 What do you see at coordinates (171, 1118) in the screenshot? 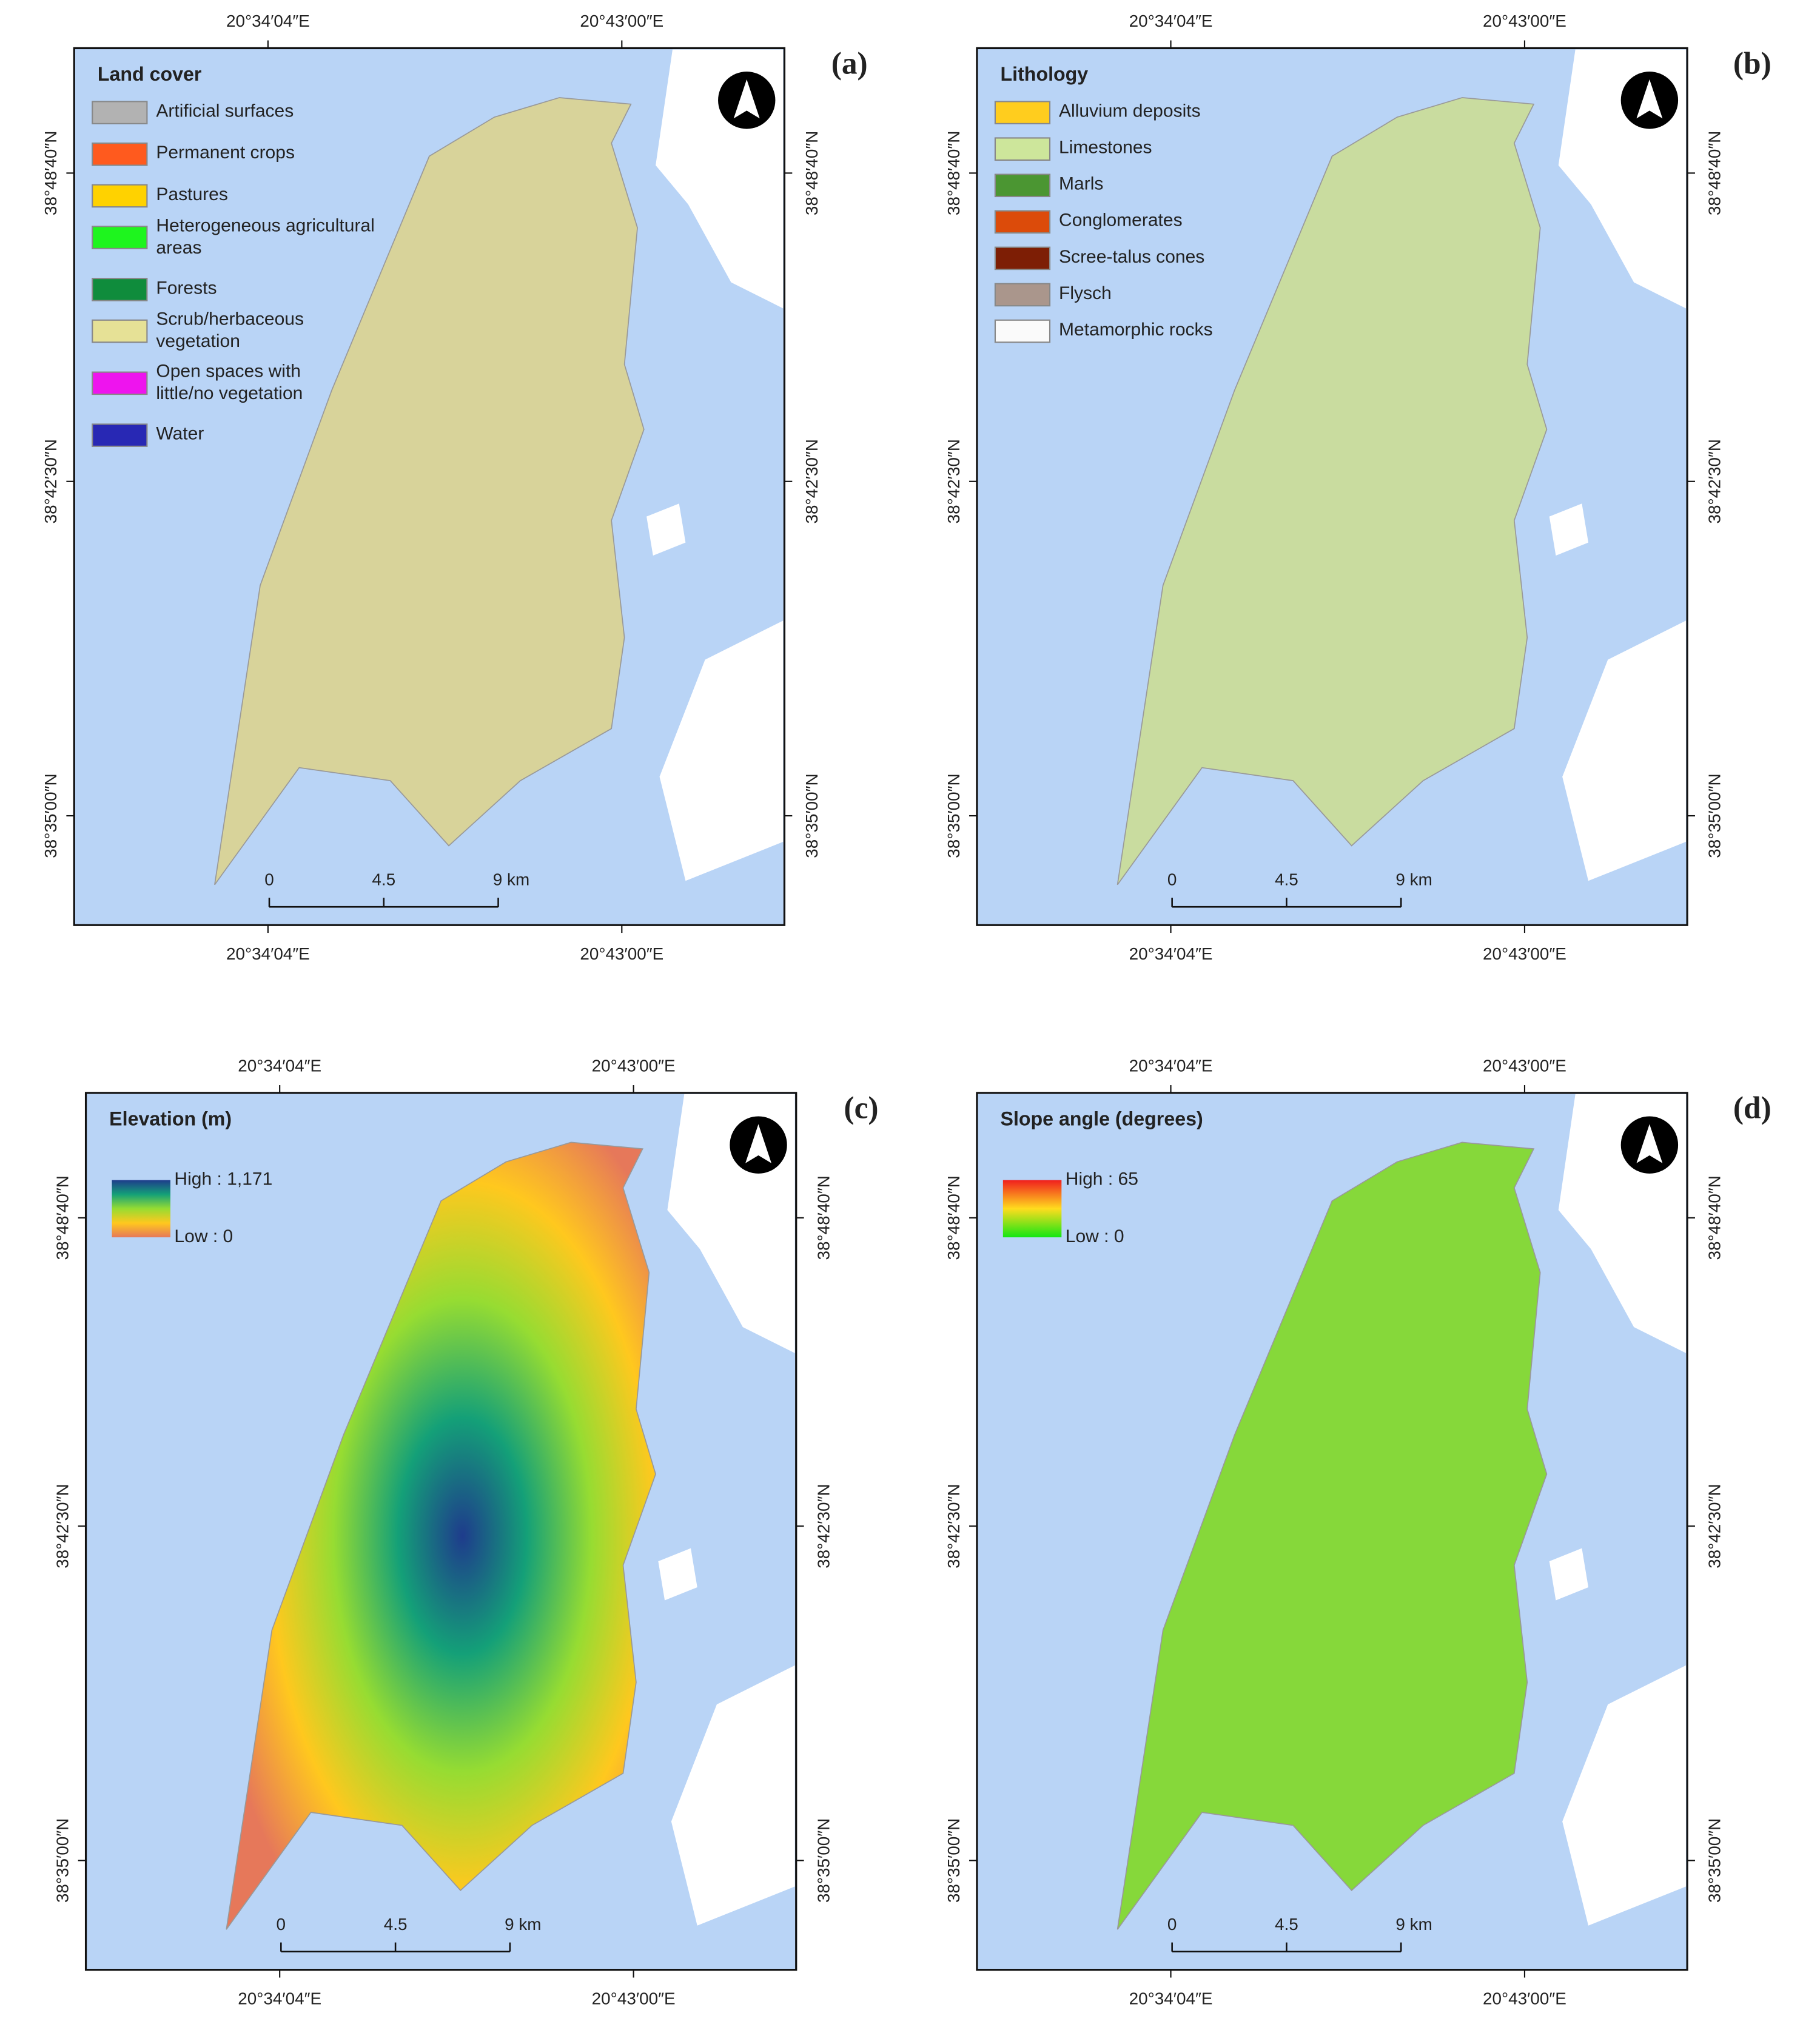
I see `legend-title: Elevation (m)` at bounding box center [171, 1118].